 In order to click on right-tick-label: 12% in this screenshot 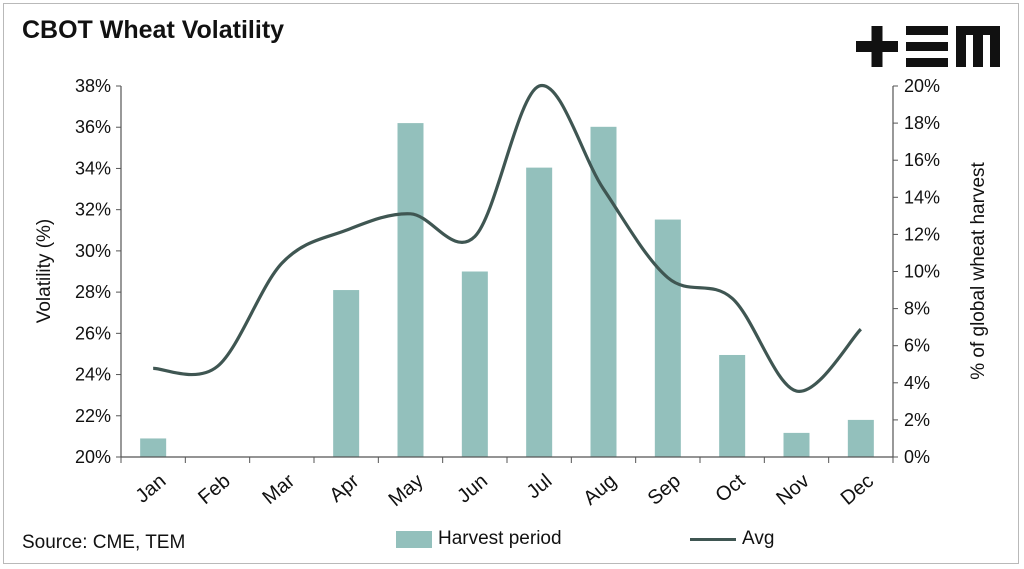, I will do `click(922, 234)`.